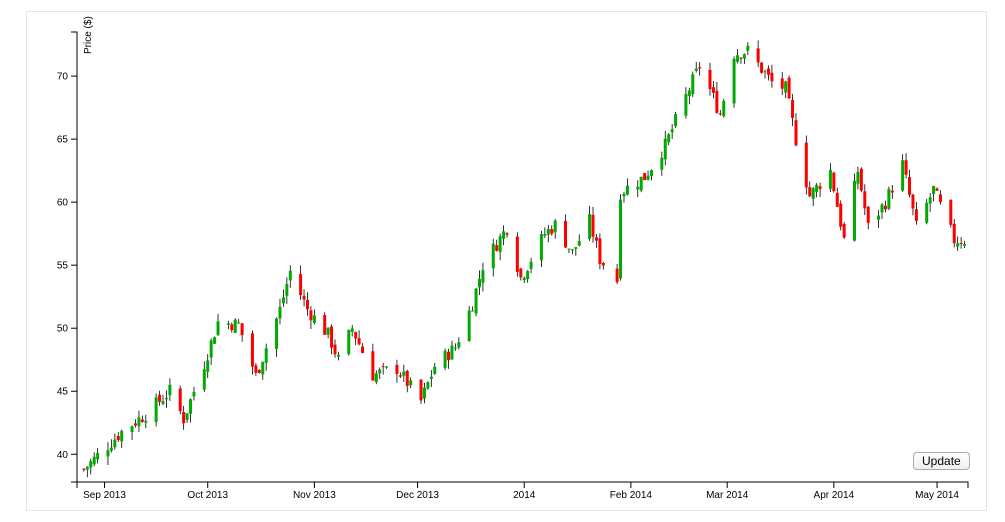 The height and width of the screenshot is (522, 1005). I want to click on update-button: Update, so click(941, 461).